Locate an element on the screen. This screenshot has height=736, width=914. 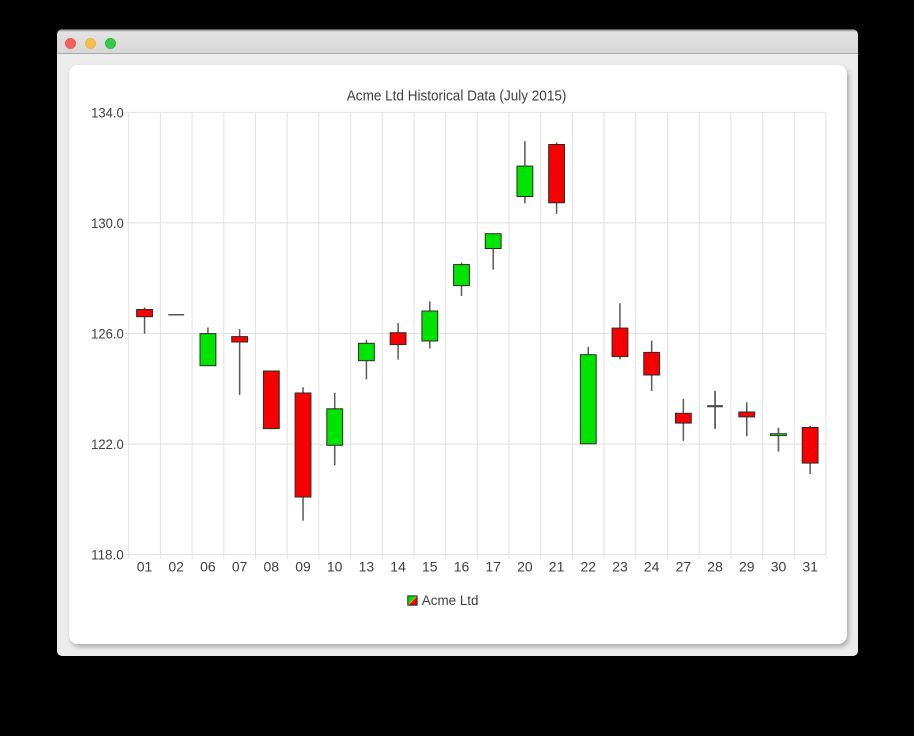
svg-text: 23 is located at coordinates (620, 566).